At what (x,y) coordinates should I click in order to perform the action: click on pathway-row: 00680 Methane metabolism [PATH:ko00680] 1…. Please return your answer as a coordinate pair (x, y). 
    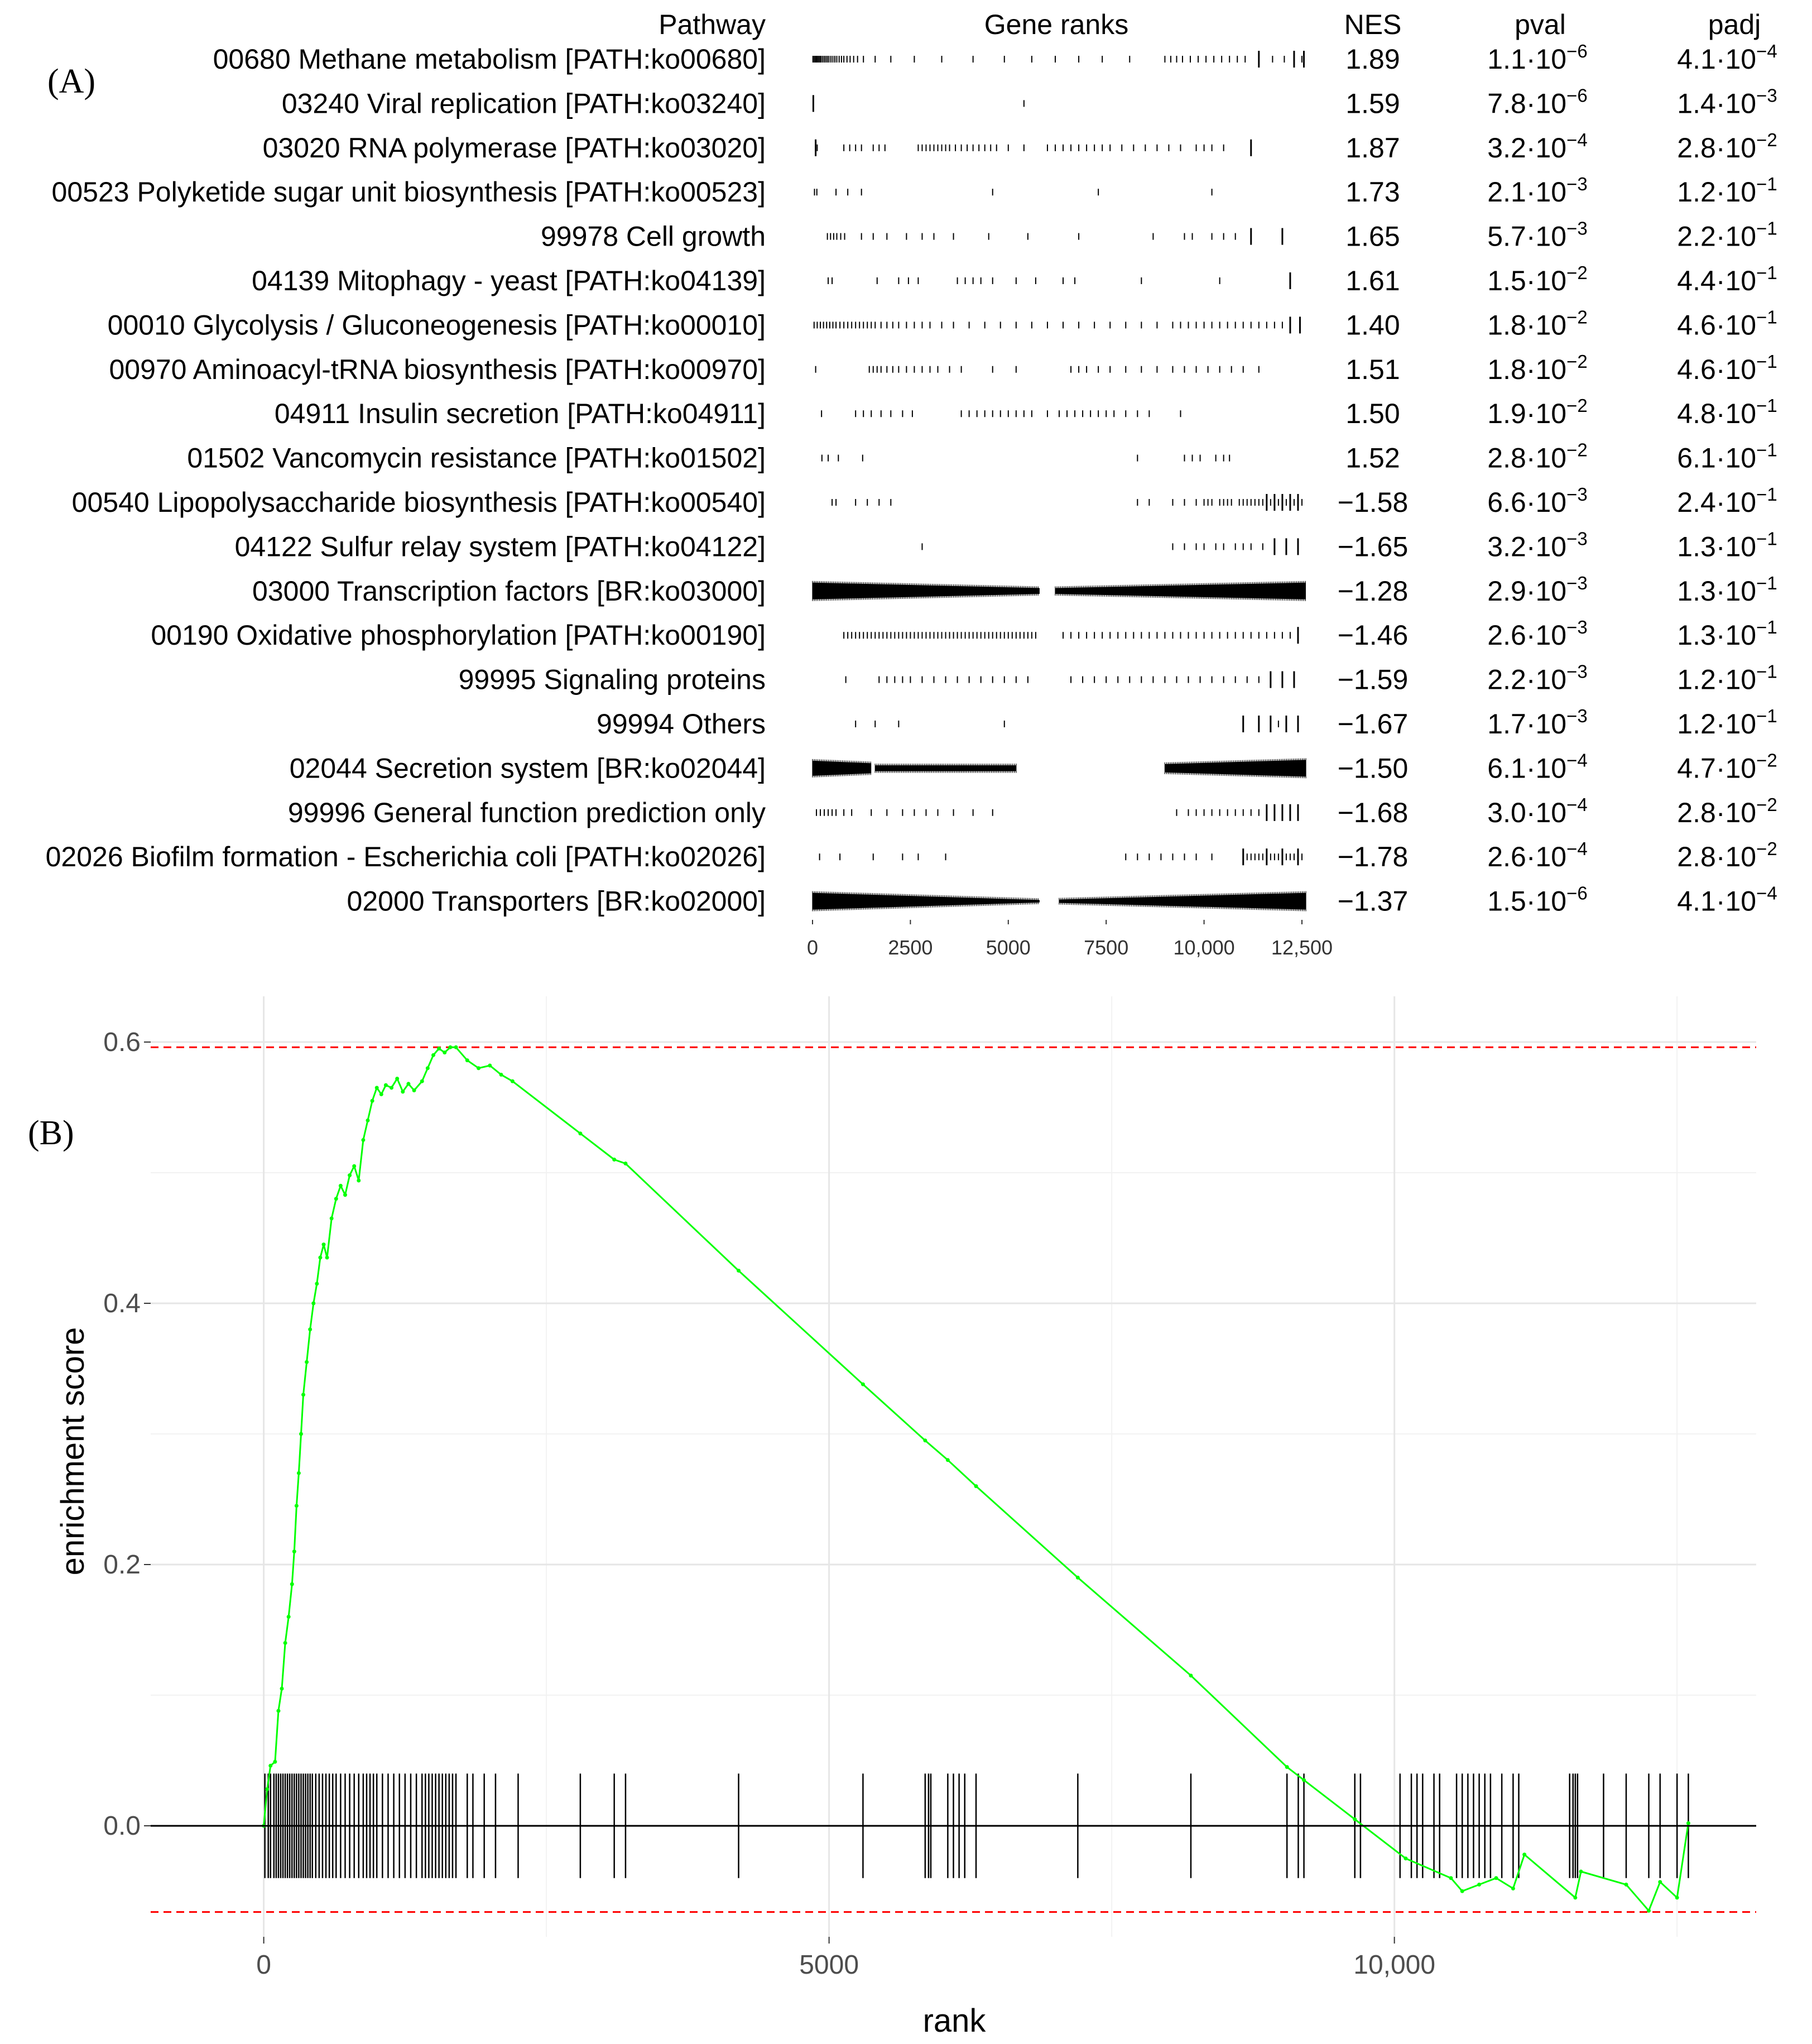
    Looking at the image, I should click on (995, 58).